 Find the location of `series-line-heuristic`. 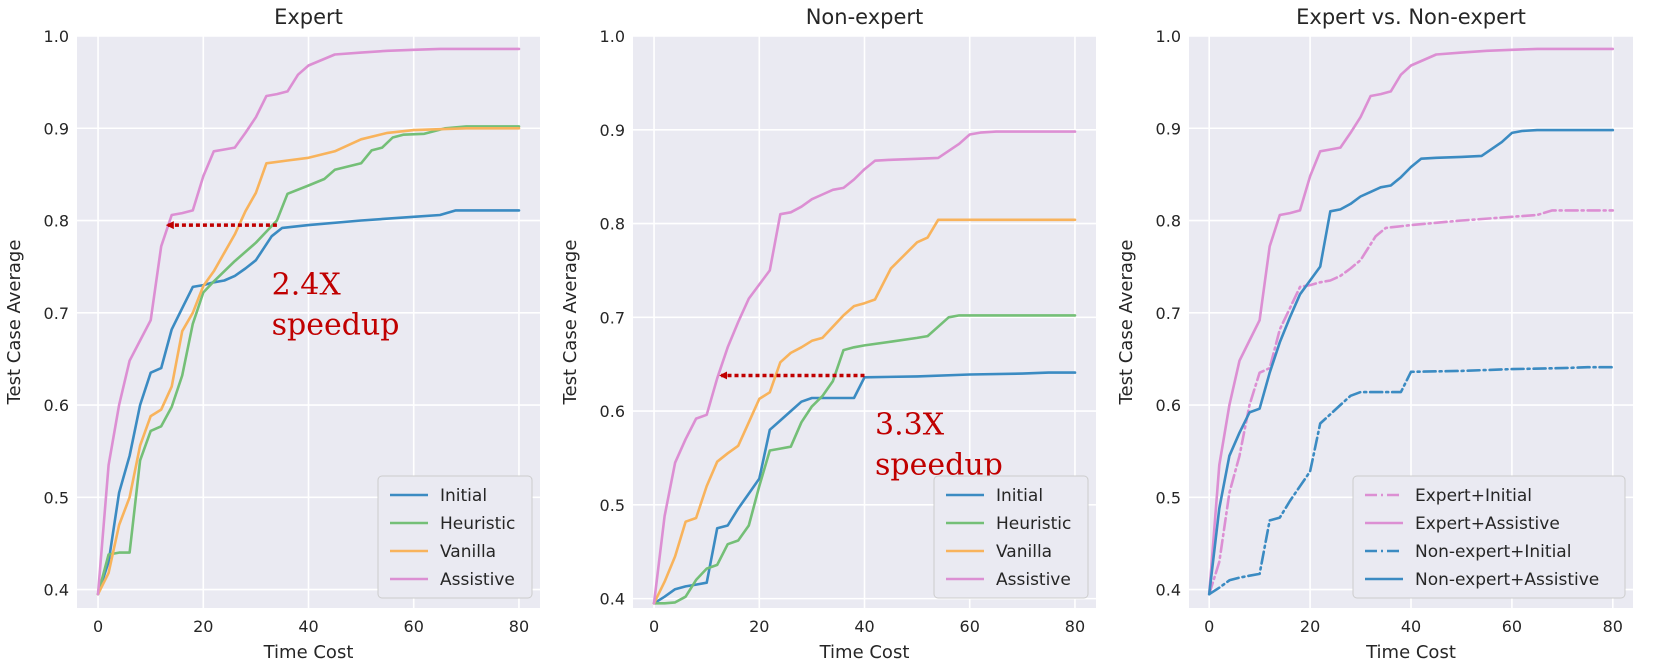

series-line-heuristic is located at coordinates (864, 459).